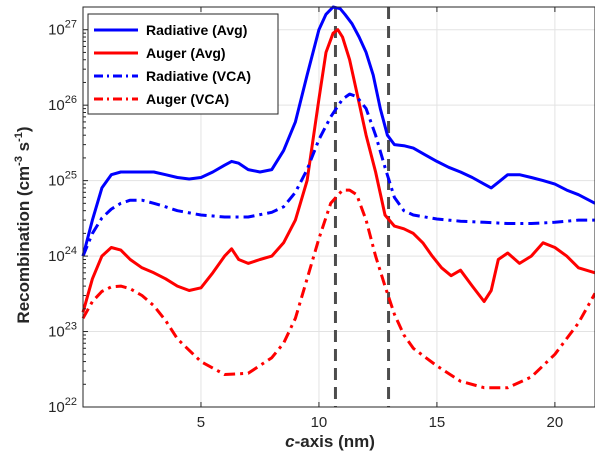 The height and width of the screenshot is (460, 595). I want to click on y-tick-label: 1024, so click(62, 255).